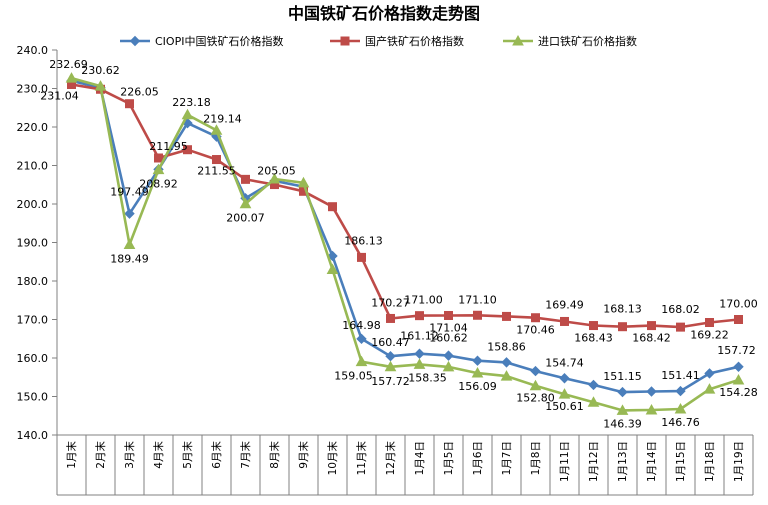 This screenshot has height=505, width=768. Describe the element at coordinates (739, 461) in the screenshot. I see `x-tick-label: 1月19日` at that location.